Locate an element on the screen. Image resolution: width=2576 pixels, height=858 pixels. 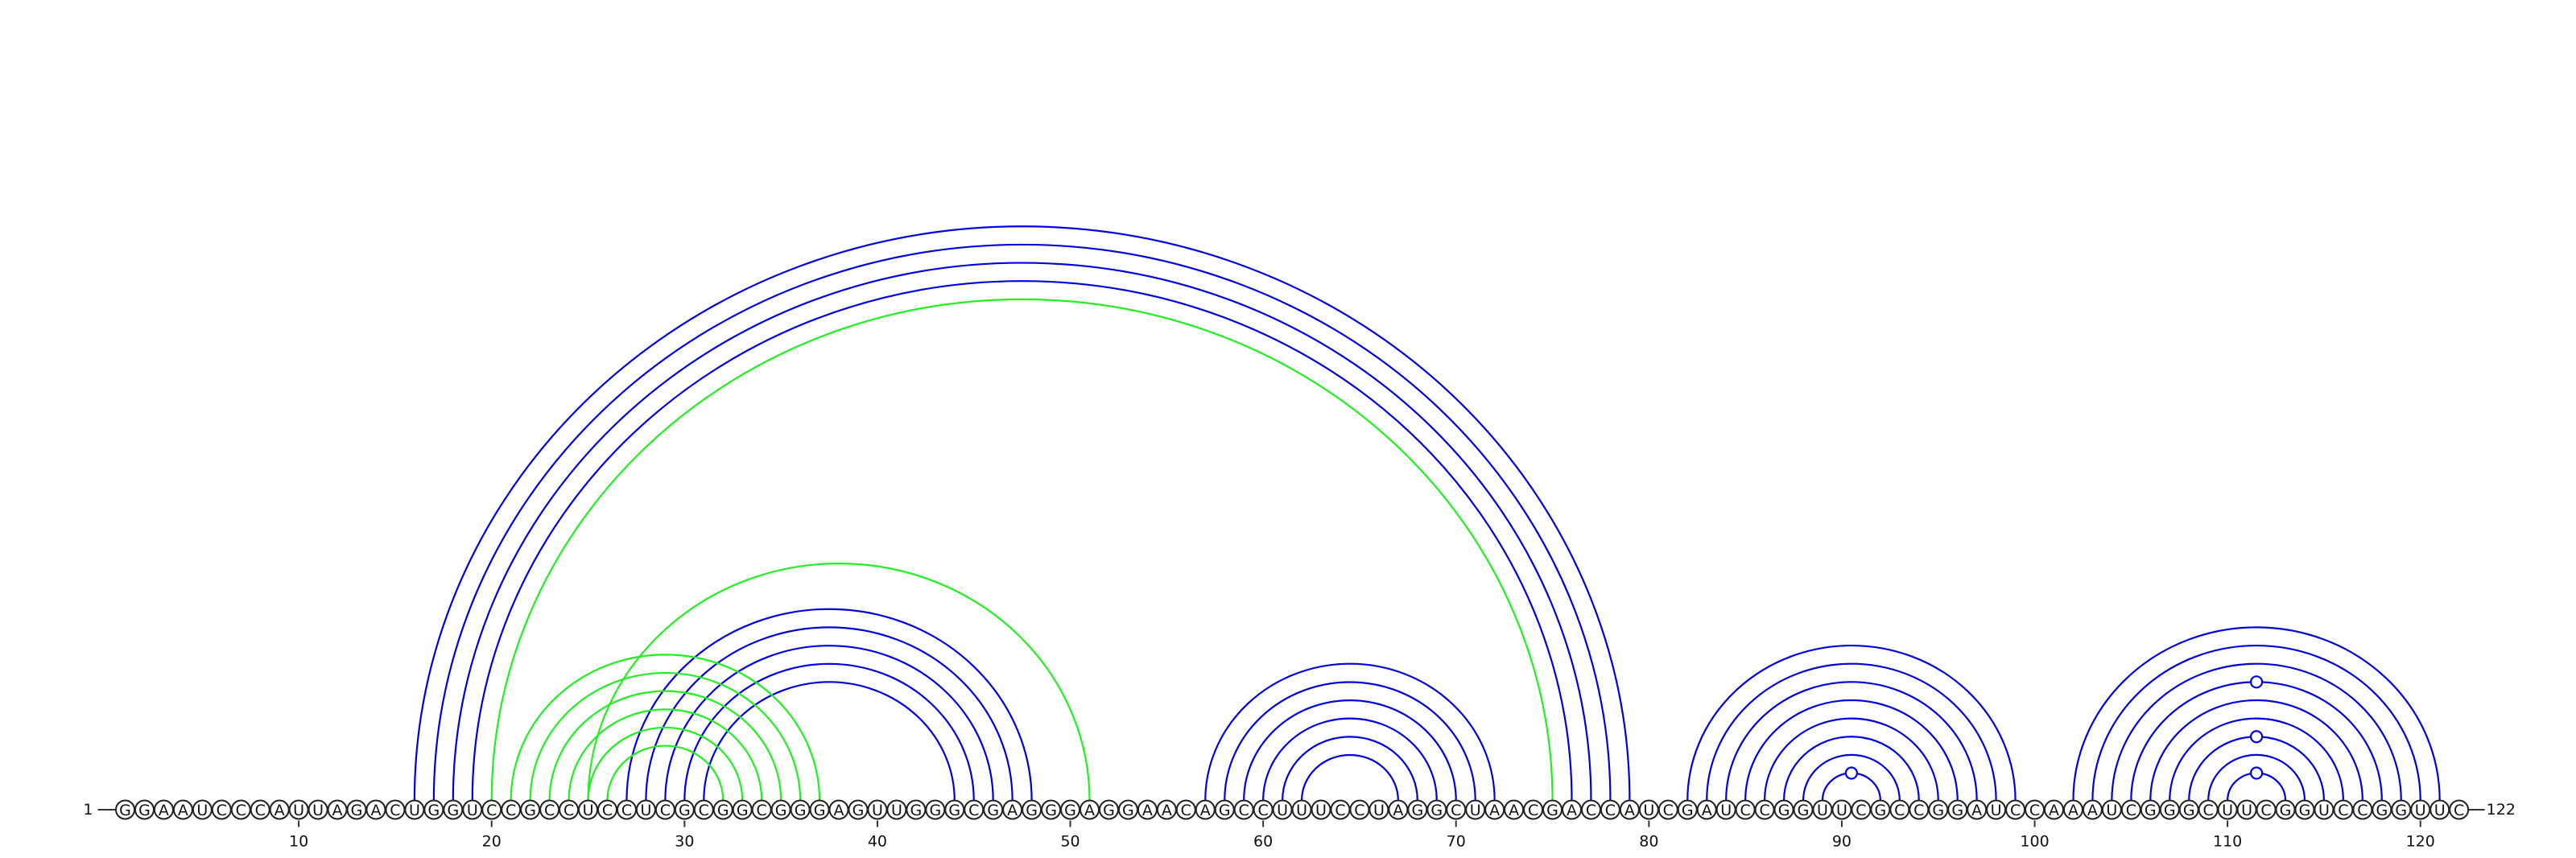
nucleotide-56: C is located at coordinates (1185, 809).